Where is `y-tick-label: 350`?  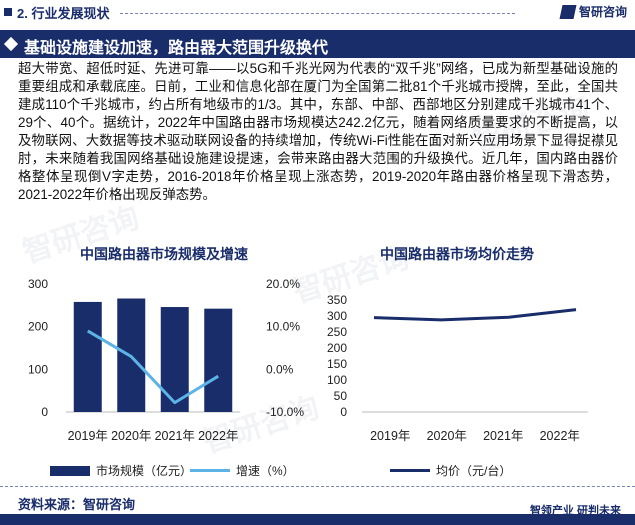
y-tick-label: 350 is located at coordinates (337, 300).